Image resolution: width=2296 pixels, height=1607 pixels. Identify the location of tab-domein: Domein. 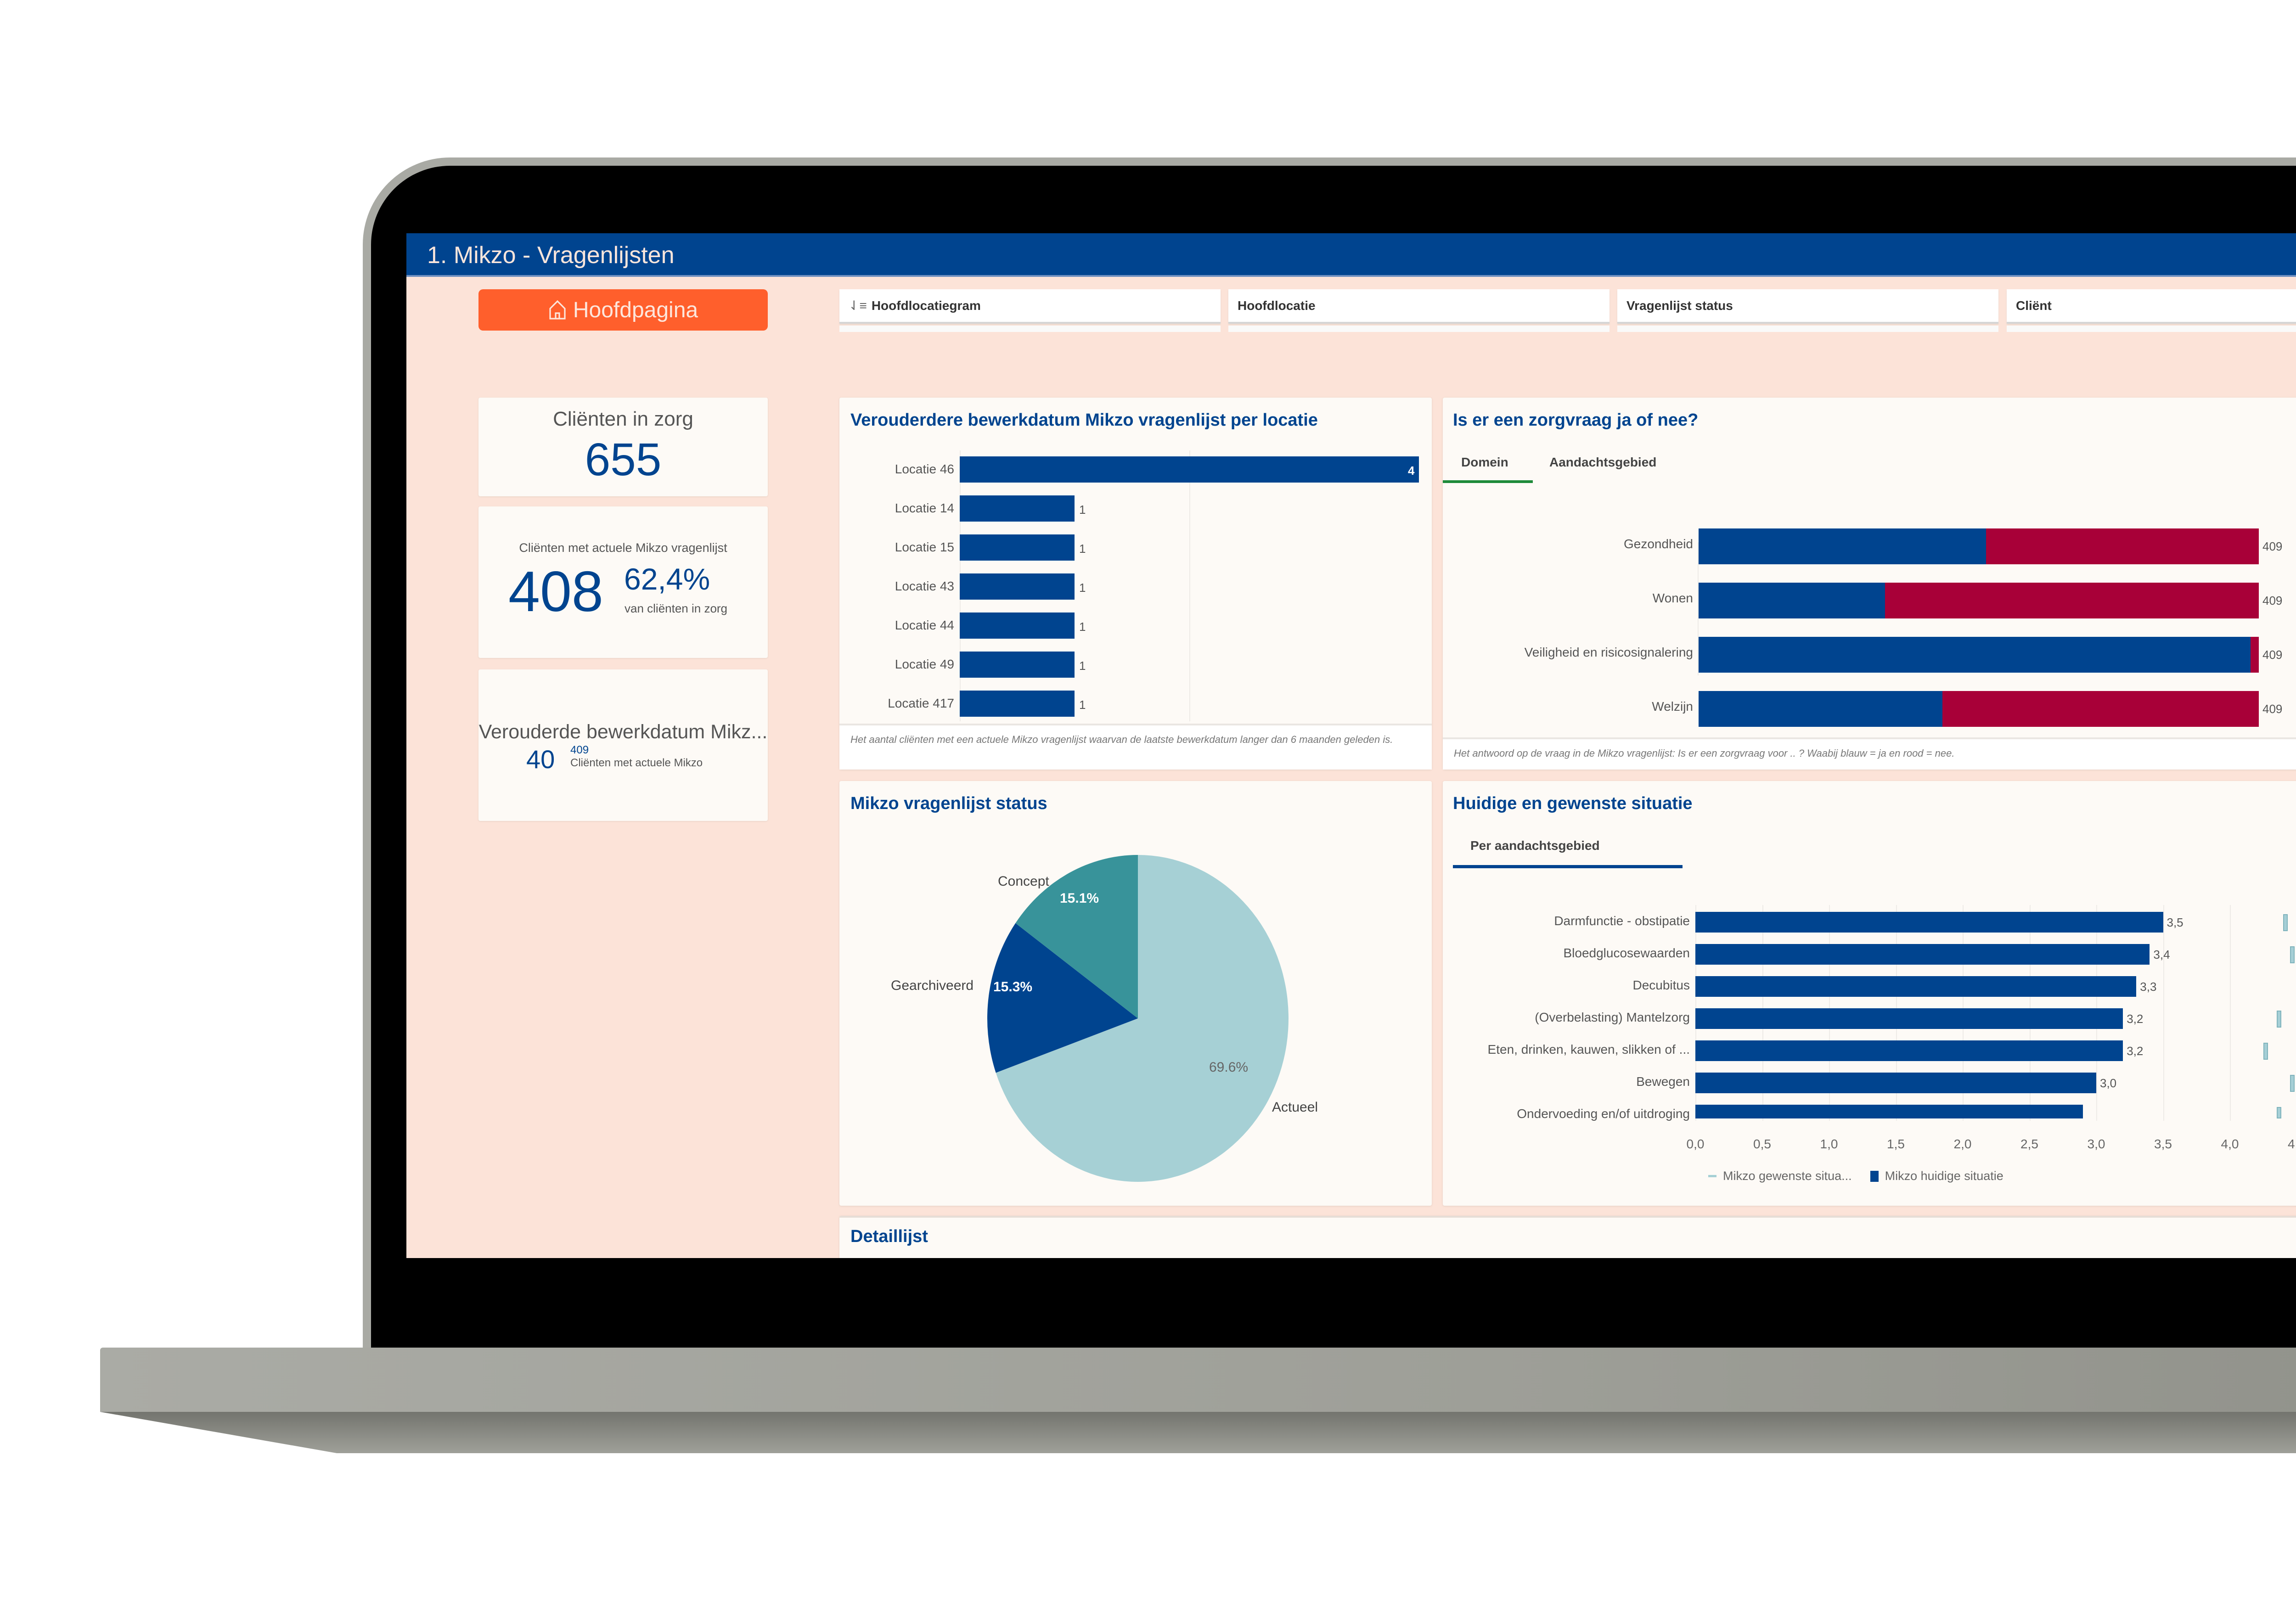
(1485, 462).